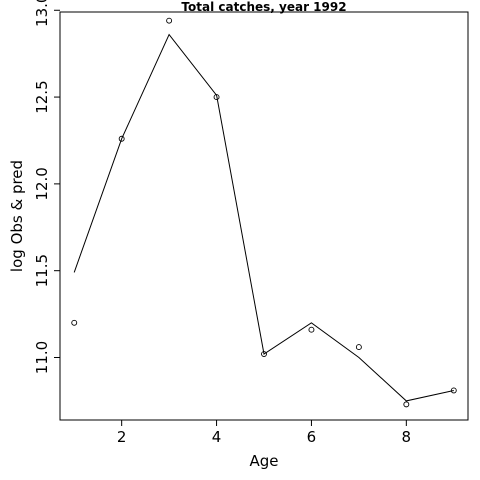 This screenshot has width=480, height=480. I want to click on y-tick-label-3: 12.5, so click(42, 96).